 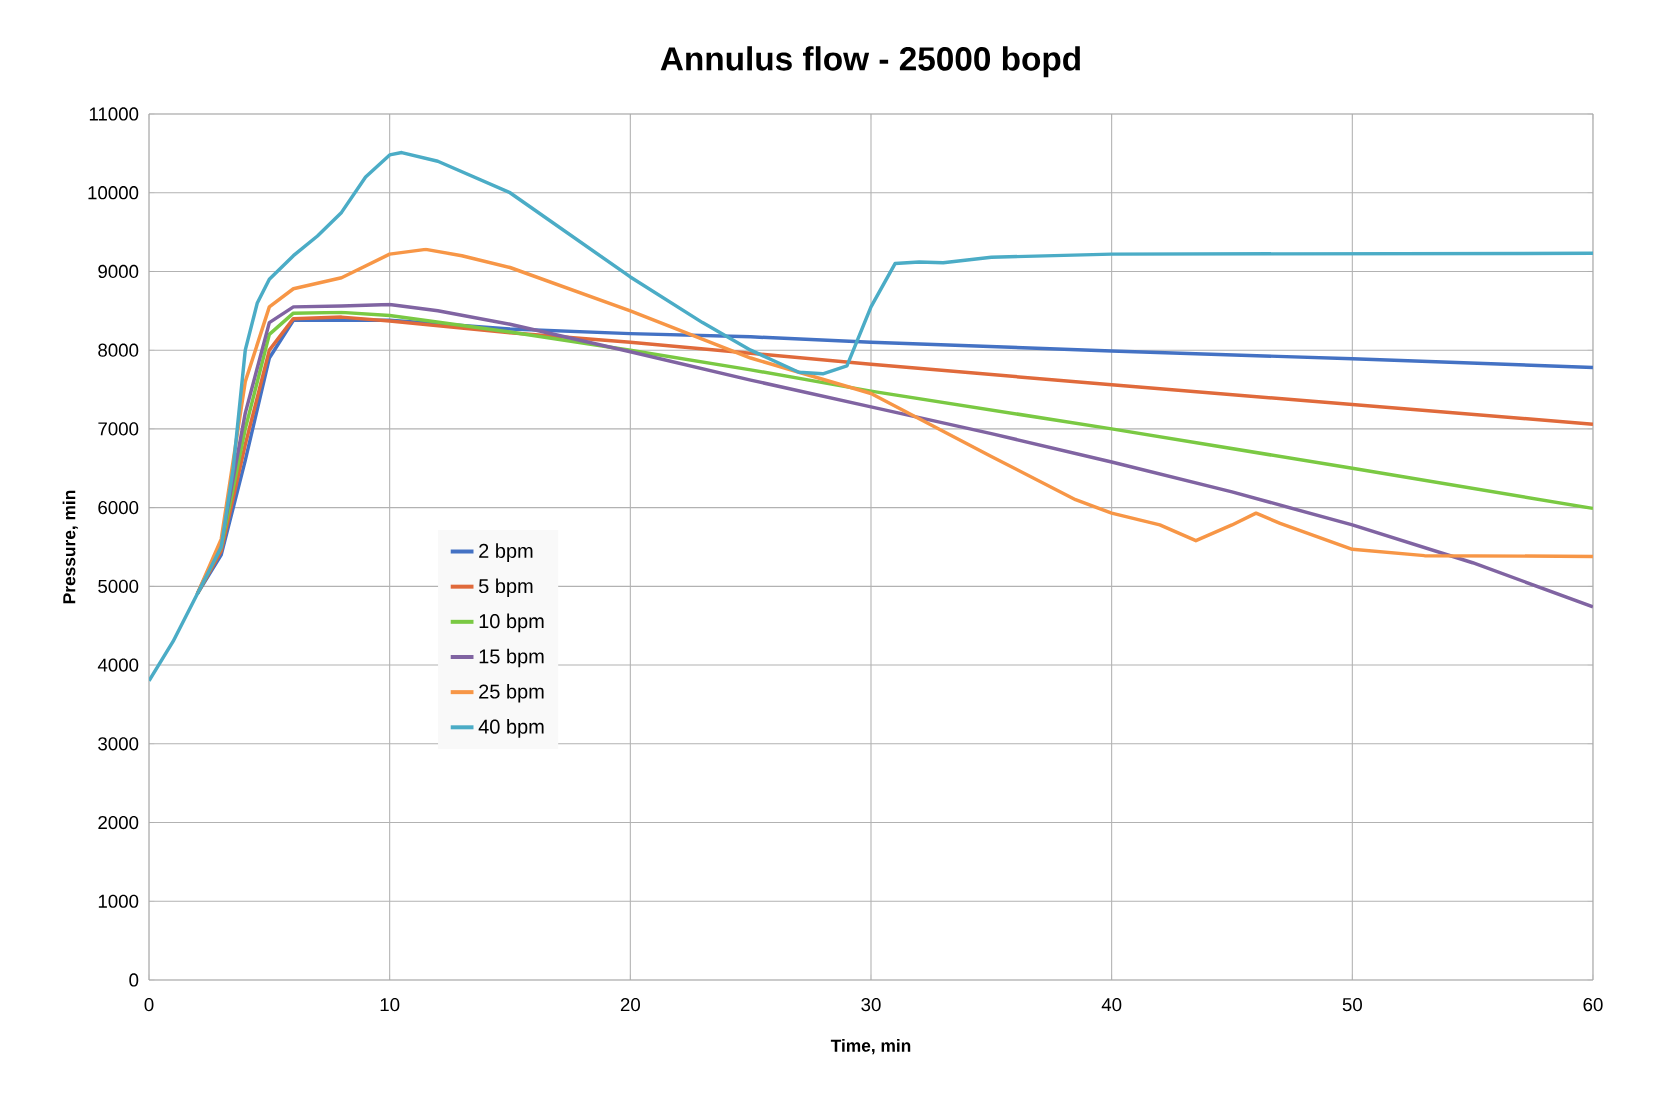 I want to click on y-tick-label: 10000, so click(x=113, y=193).